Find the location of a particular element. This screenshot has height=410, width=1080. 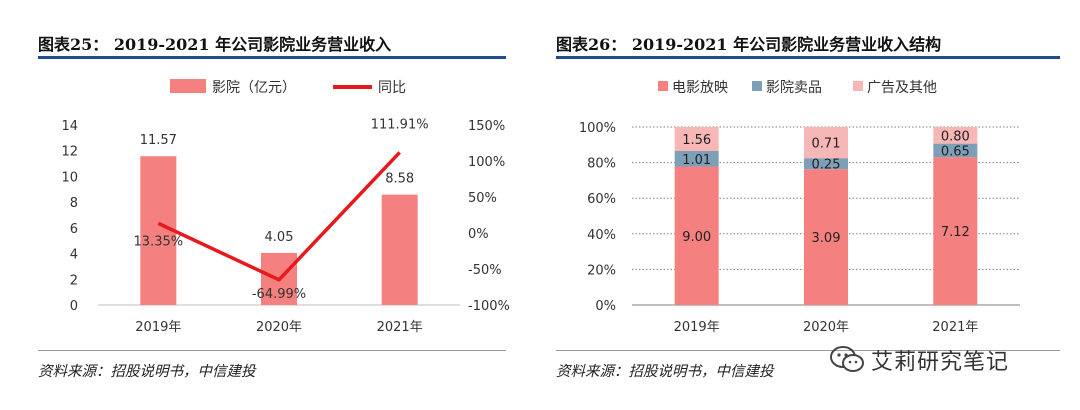

y-tick-label: 6 is located at coordinates (74, 229).